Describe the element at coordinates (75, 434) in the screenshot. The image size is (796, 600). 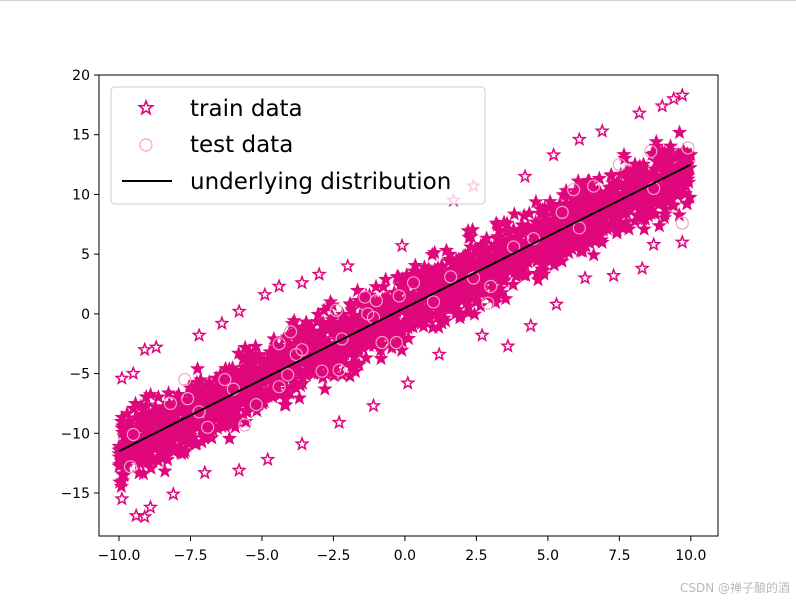
I see `y-tick-label: −10` at that location.